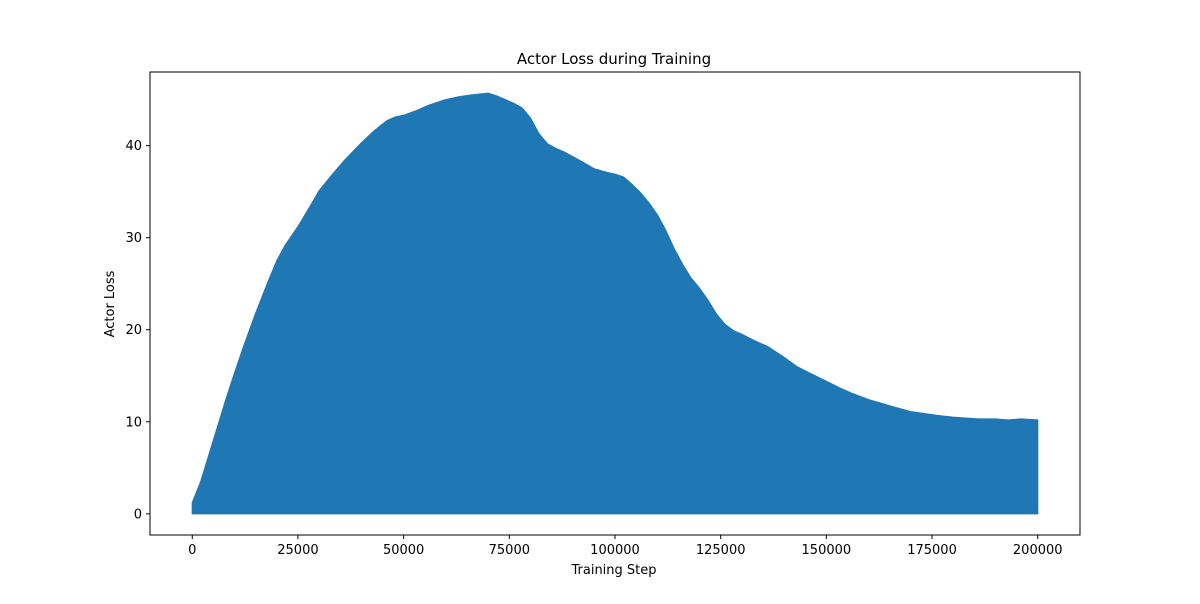 This screenshot has width=1200, height=604. What do you see at coordinates (133, 330) in the screenshot?
I see `y-tick-label: 20` at bounding box center [133, 330].